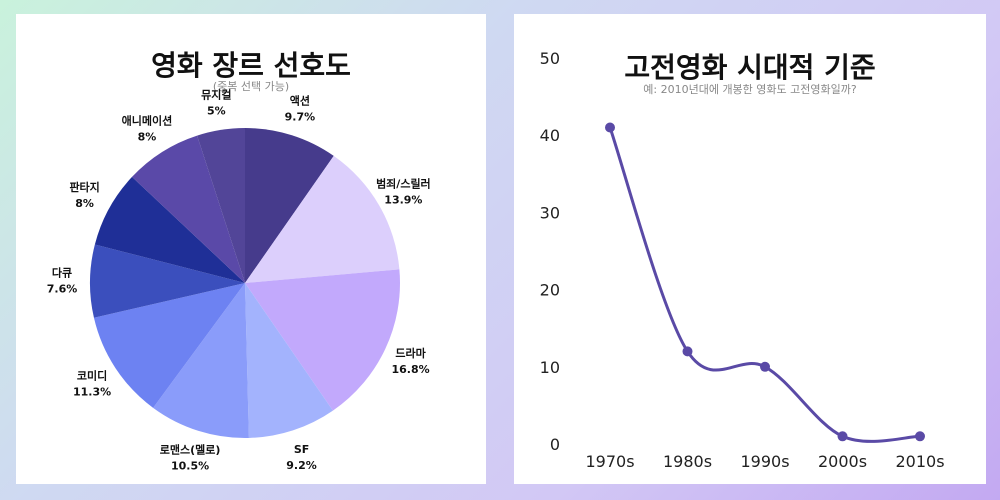  I want to click on y-tick-label: 30, so click(550, 212).